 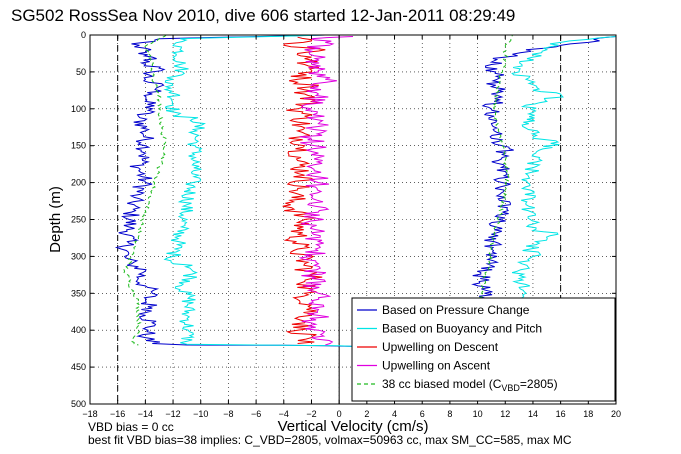 What do you see at coordinates (172, 414) in the screenshot?
I see `x-tick-label: −12` at bounding box center [172, 414].